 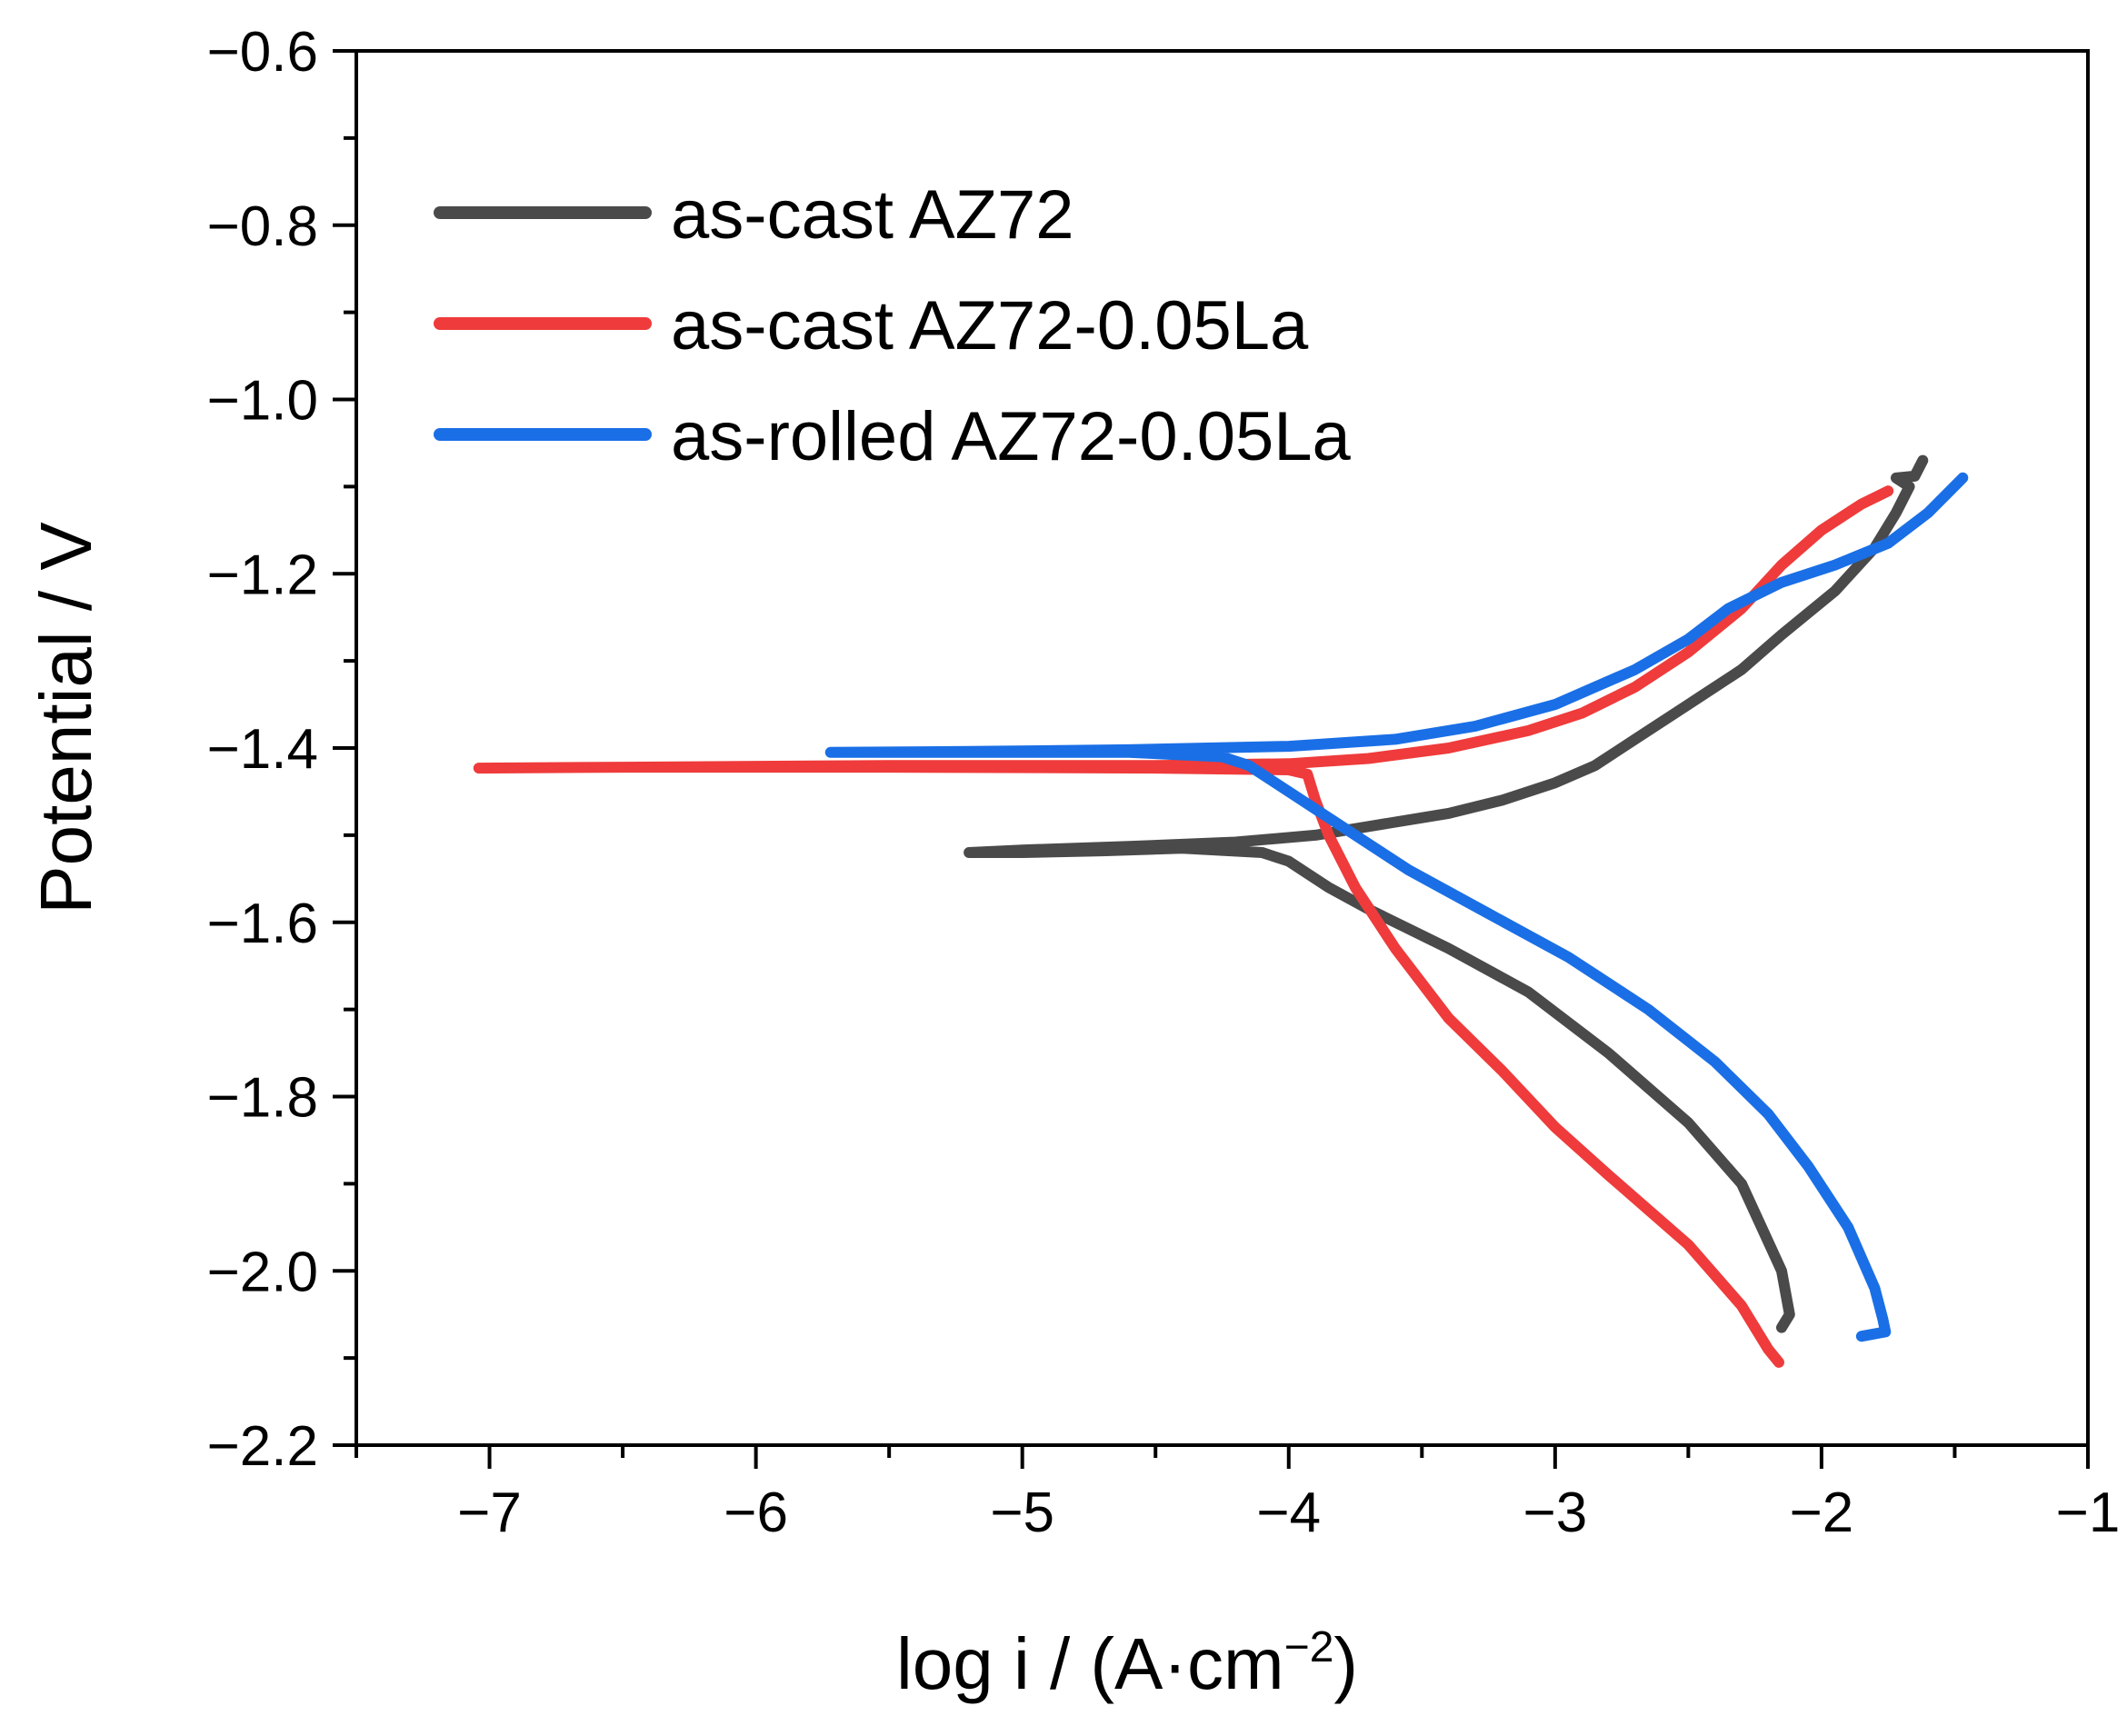 I want to click on y-tick-label: −1.8, so click(x=262, y=1099).